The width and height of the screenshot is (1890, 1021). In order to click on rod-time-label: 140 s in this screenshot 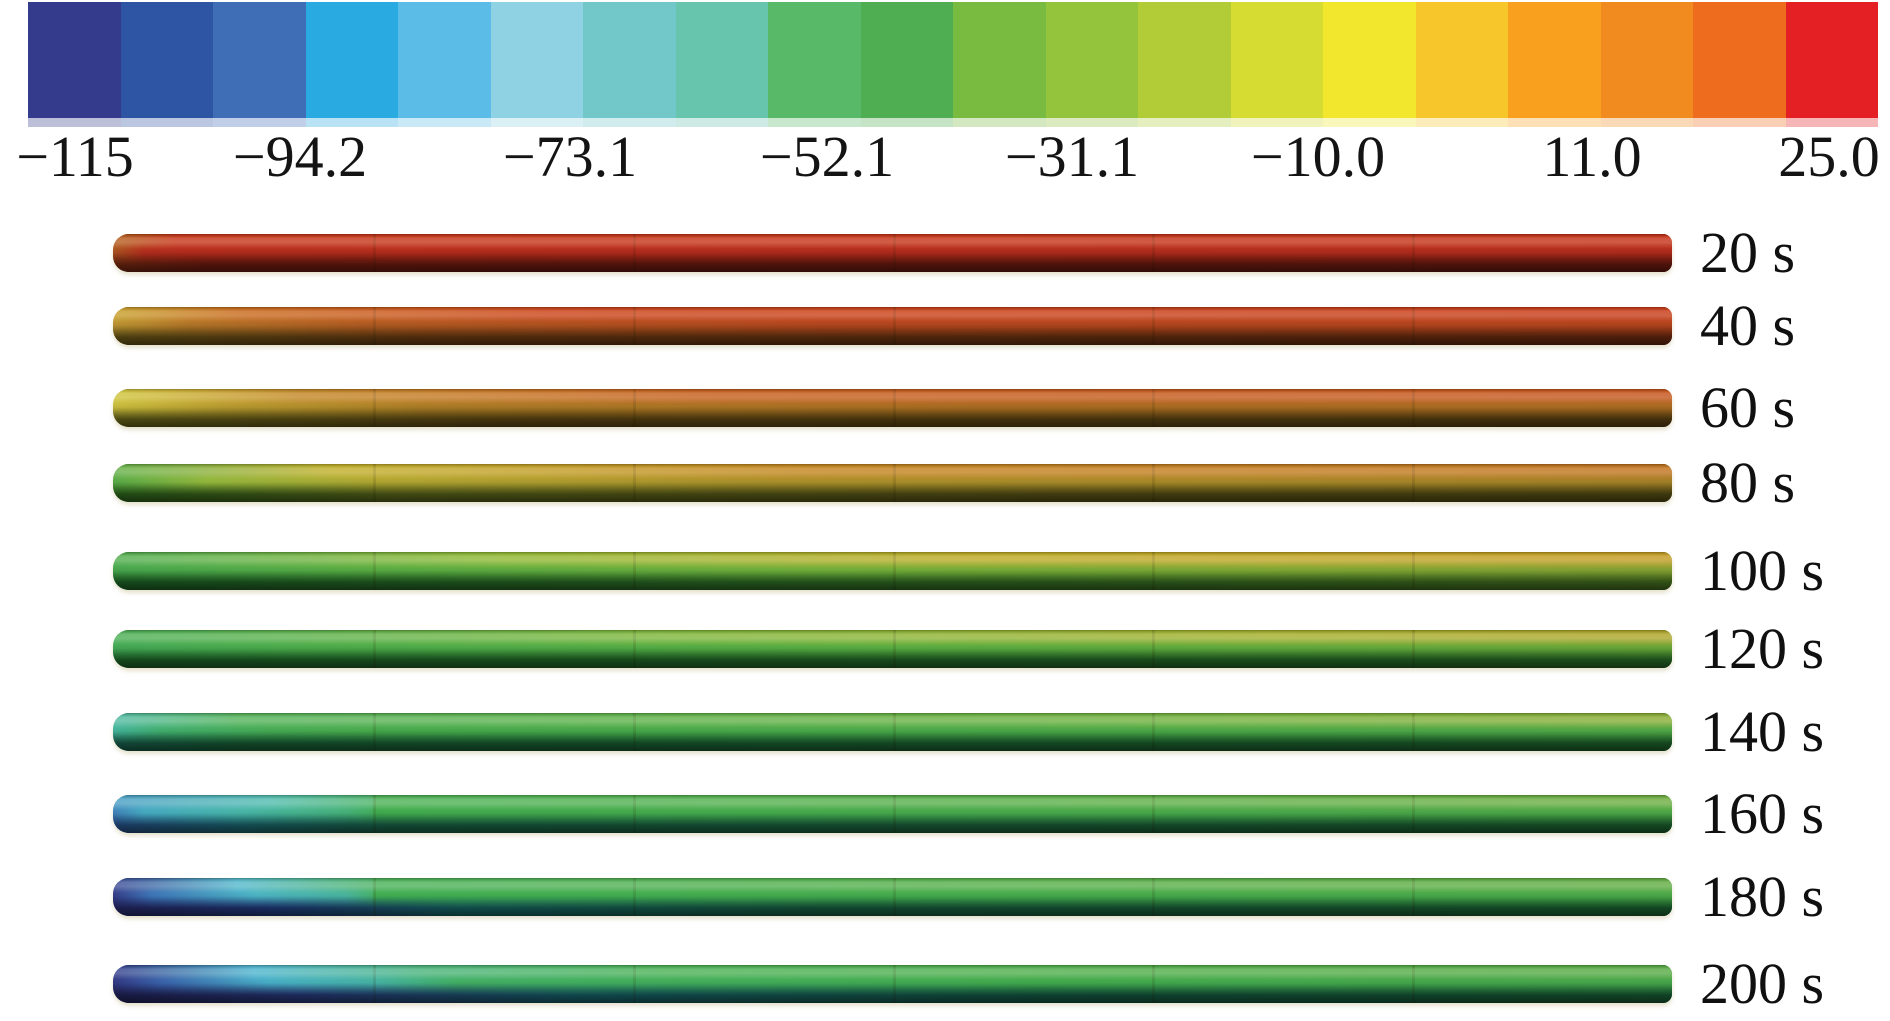, I will do `click(1762, 731)`.